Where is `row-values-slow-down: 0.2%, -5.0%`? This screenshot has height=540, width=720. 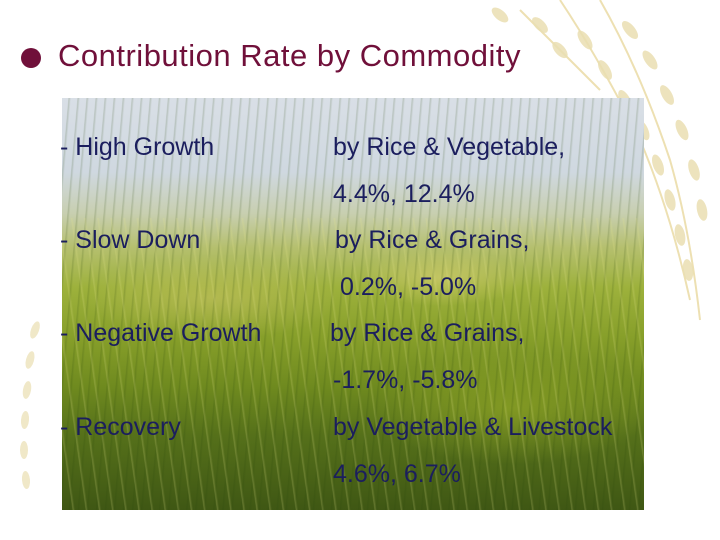
row-values-slow-down: 0.2%, -5.0% is located at coordinates (408, 287).